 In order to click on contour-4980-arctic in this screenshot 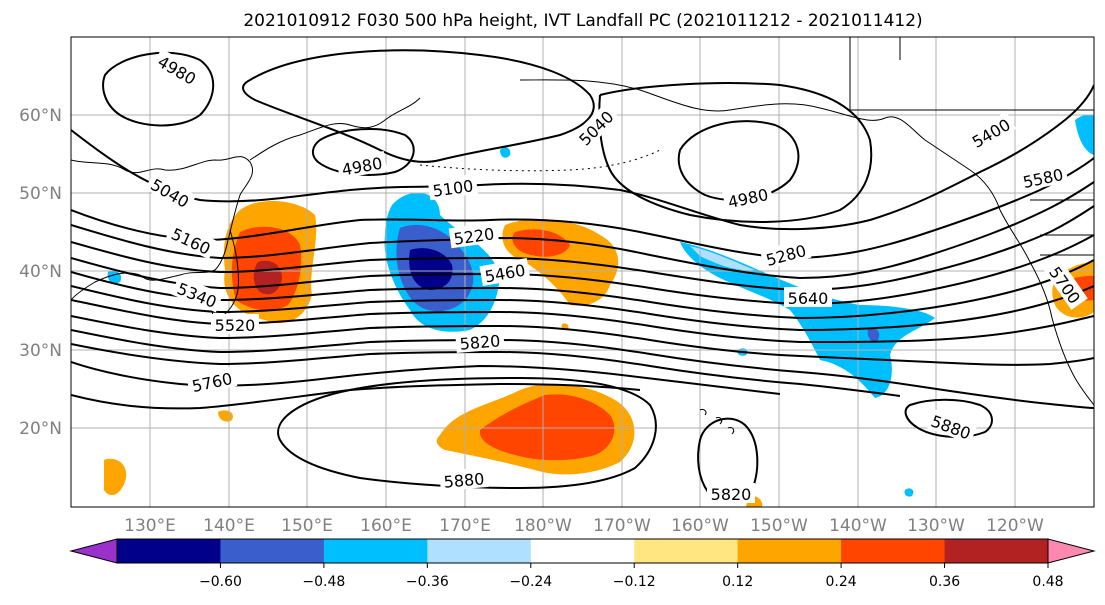, I will do `click(158, 89)`.